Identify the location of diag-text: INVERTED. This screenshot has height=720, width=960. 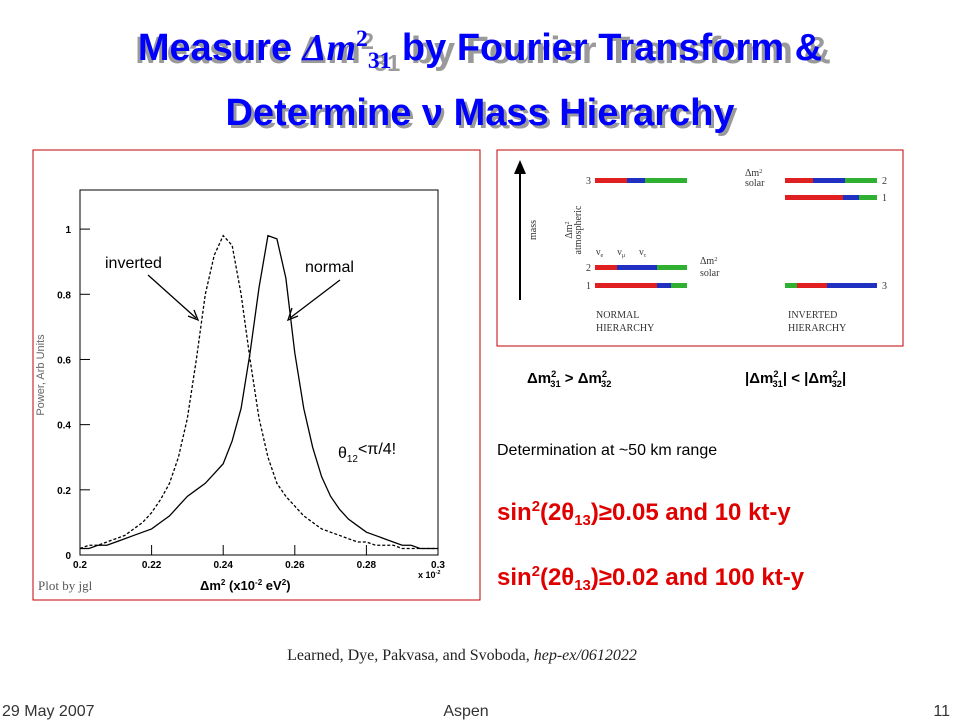
(812, 315).